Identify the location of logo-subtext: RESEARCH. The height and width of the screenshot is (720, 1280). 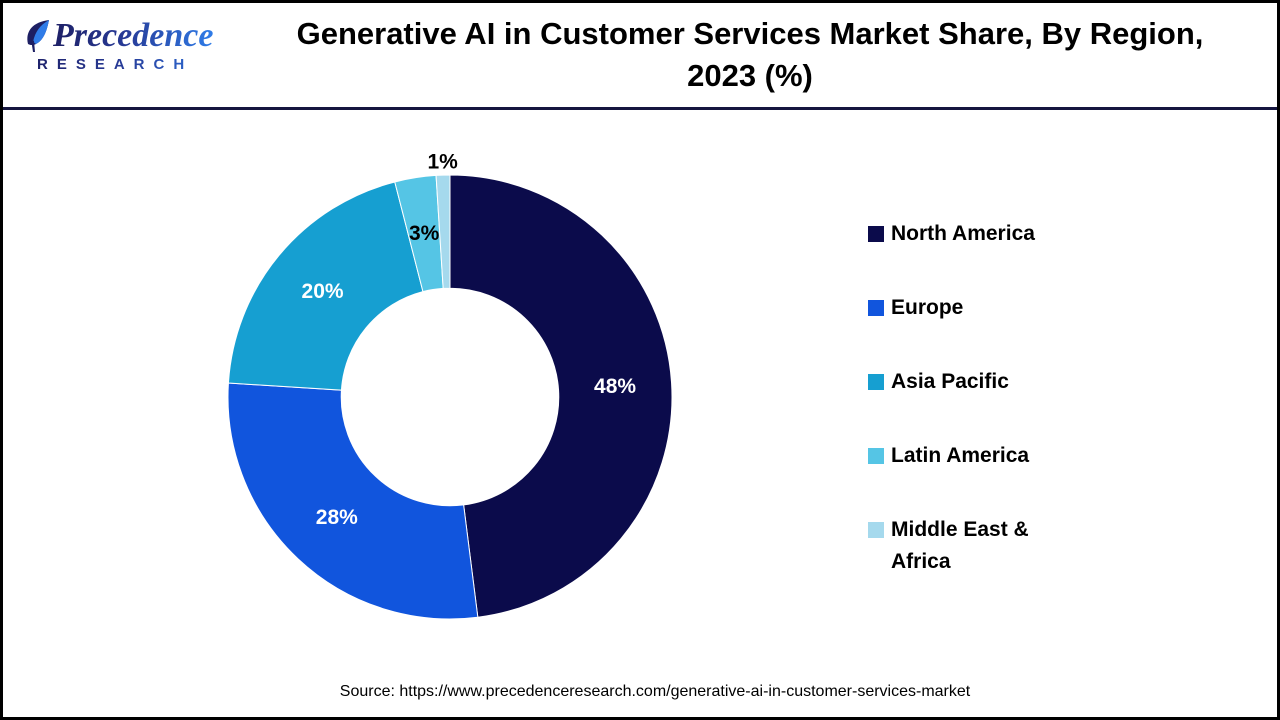
(130, 64).